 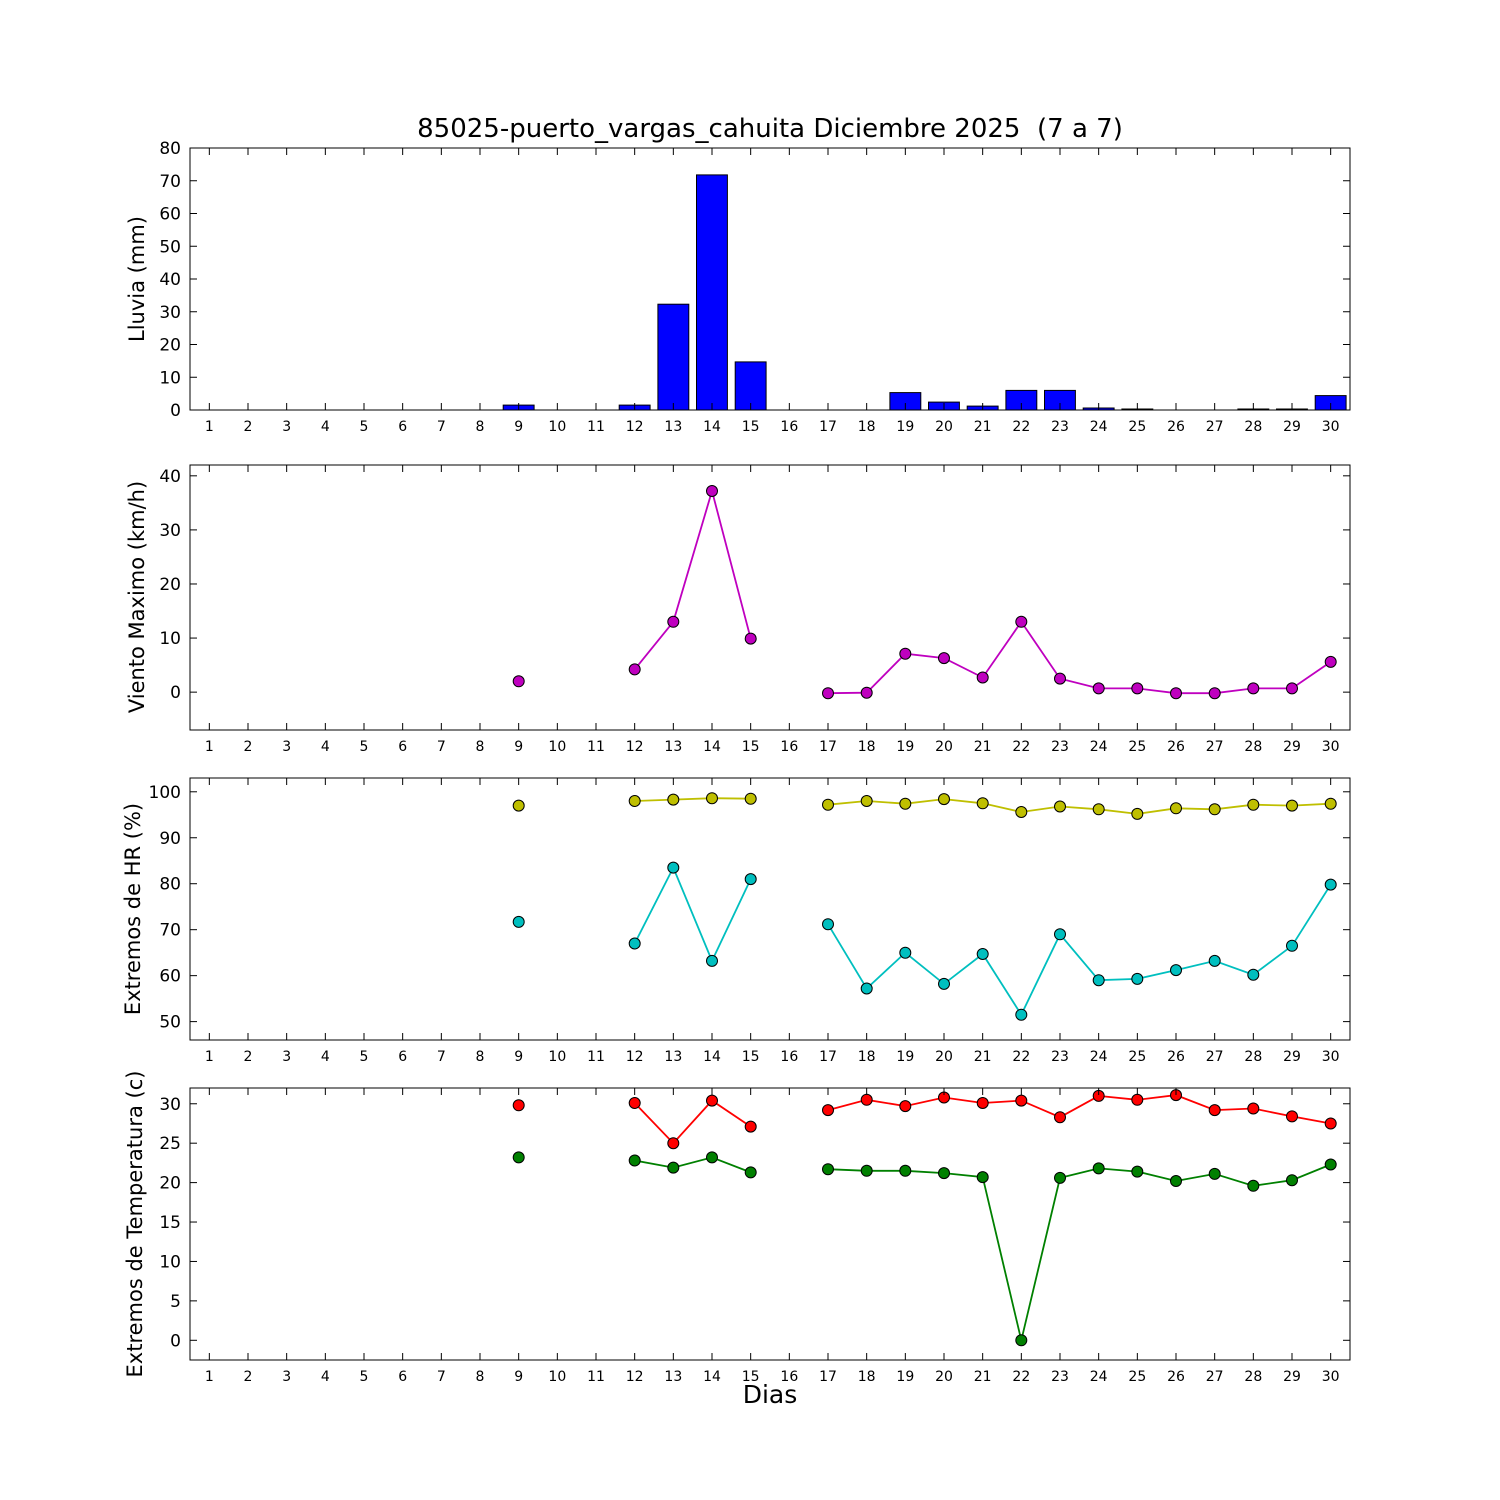 What do you see at coordinates (170, 1223) in the screenshot?
I see `y-tick-label: 15` at bounding box center [170, 1223].